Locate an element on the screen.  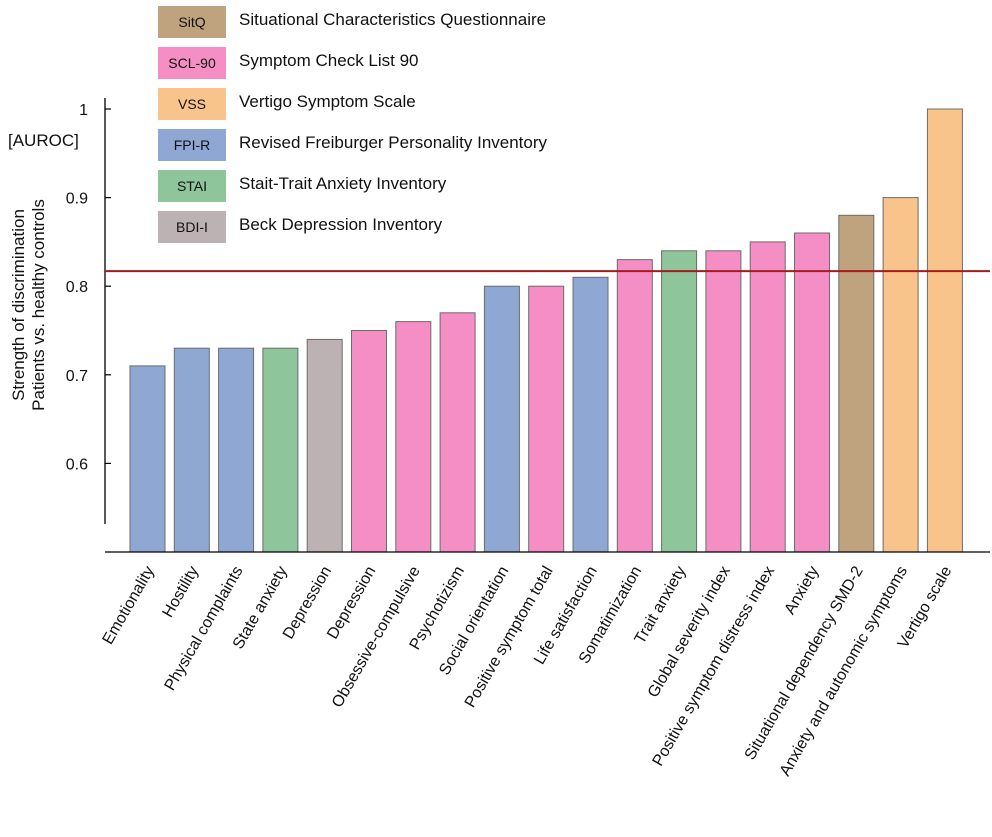
y-unit-label: [AUROC] is located at coordinates (43, 140).